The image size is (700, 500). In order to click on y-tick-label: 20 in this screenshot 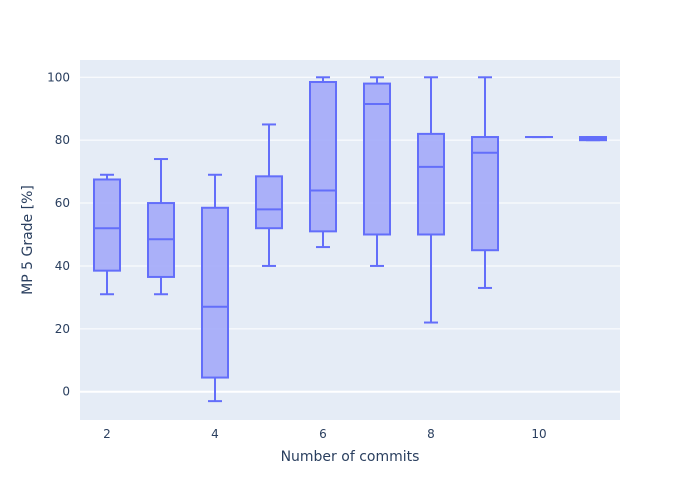, I will do `click(62, 329)`.